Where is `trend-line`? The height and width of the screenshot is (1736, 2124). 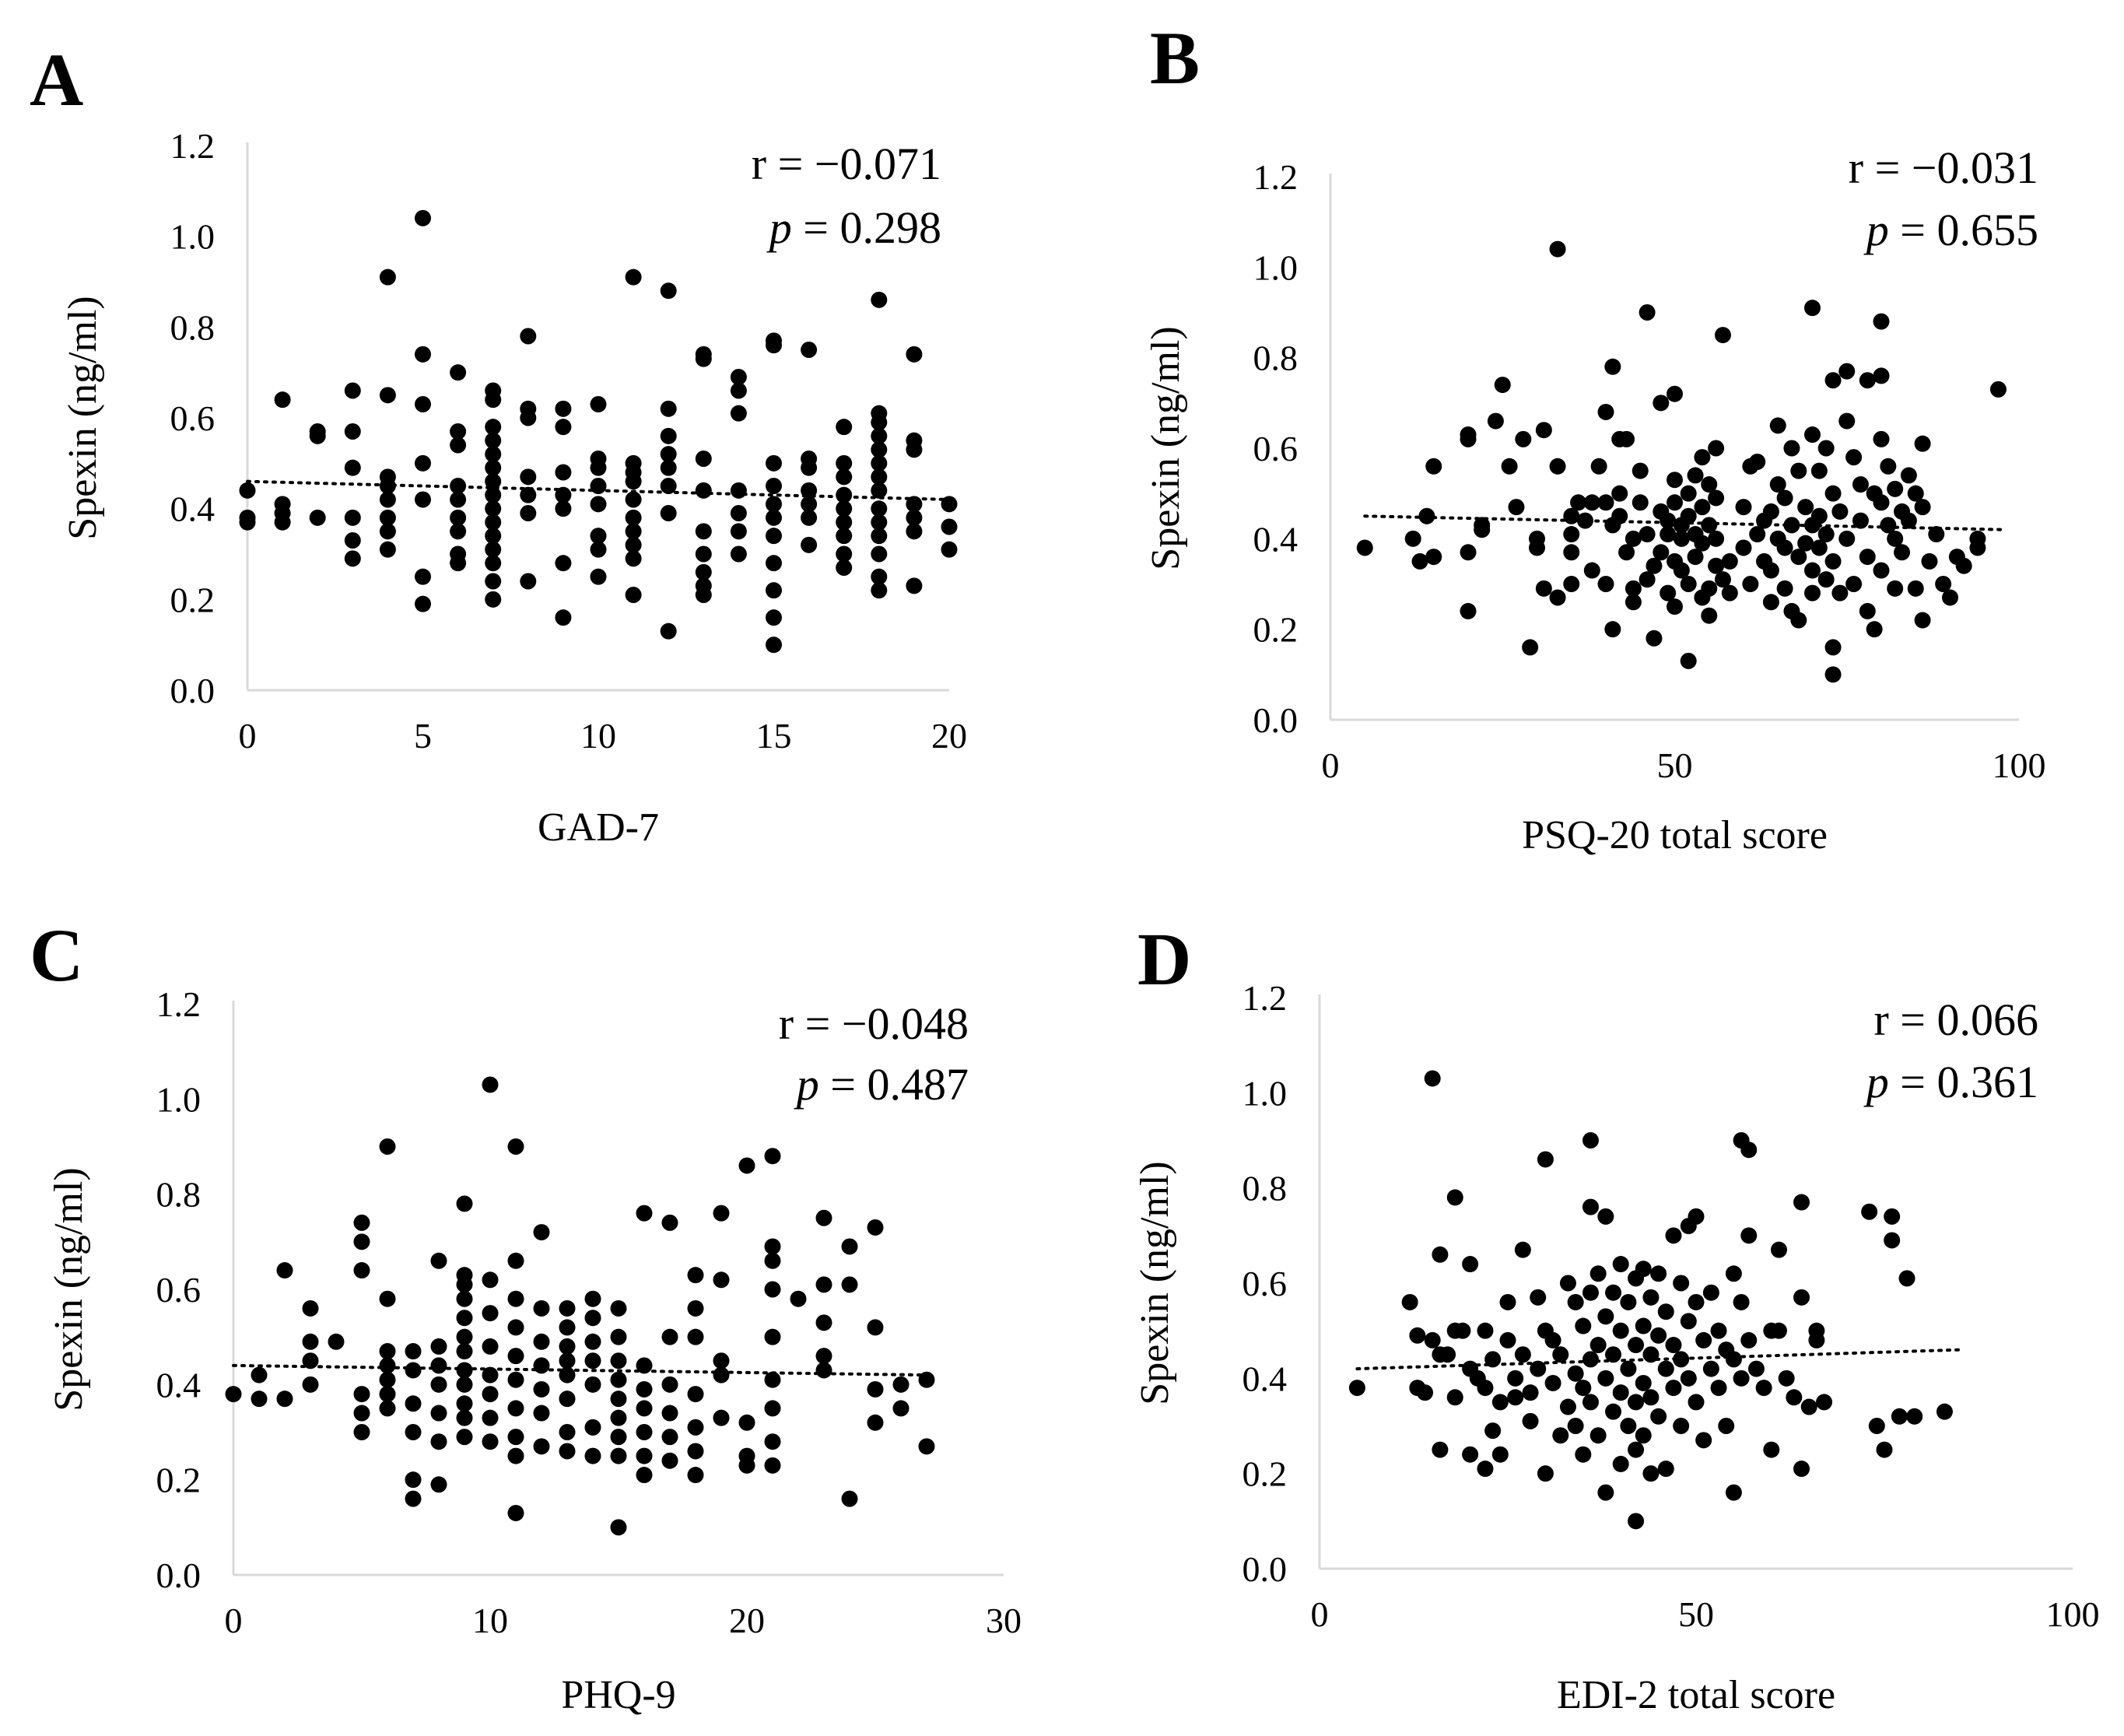 trend-line is located at coordinates (1658, 1359).